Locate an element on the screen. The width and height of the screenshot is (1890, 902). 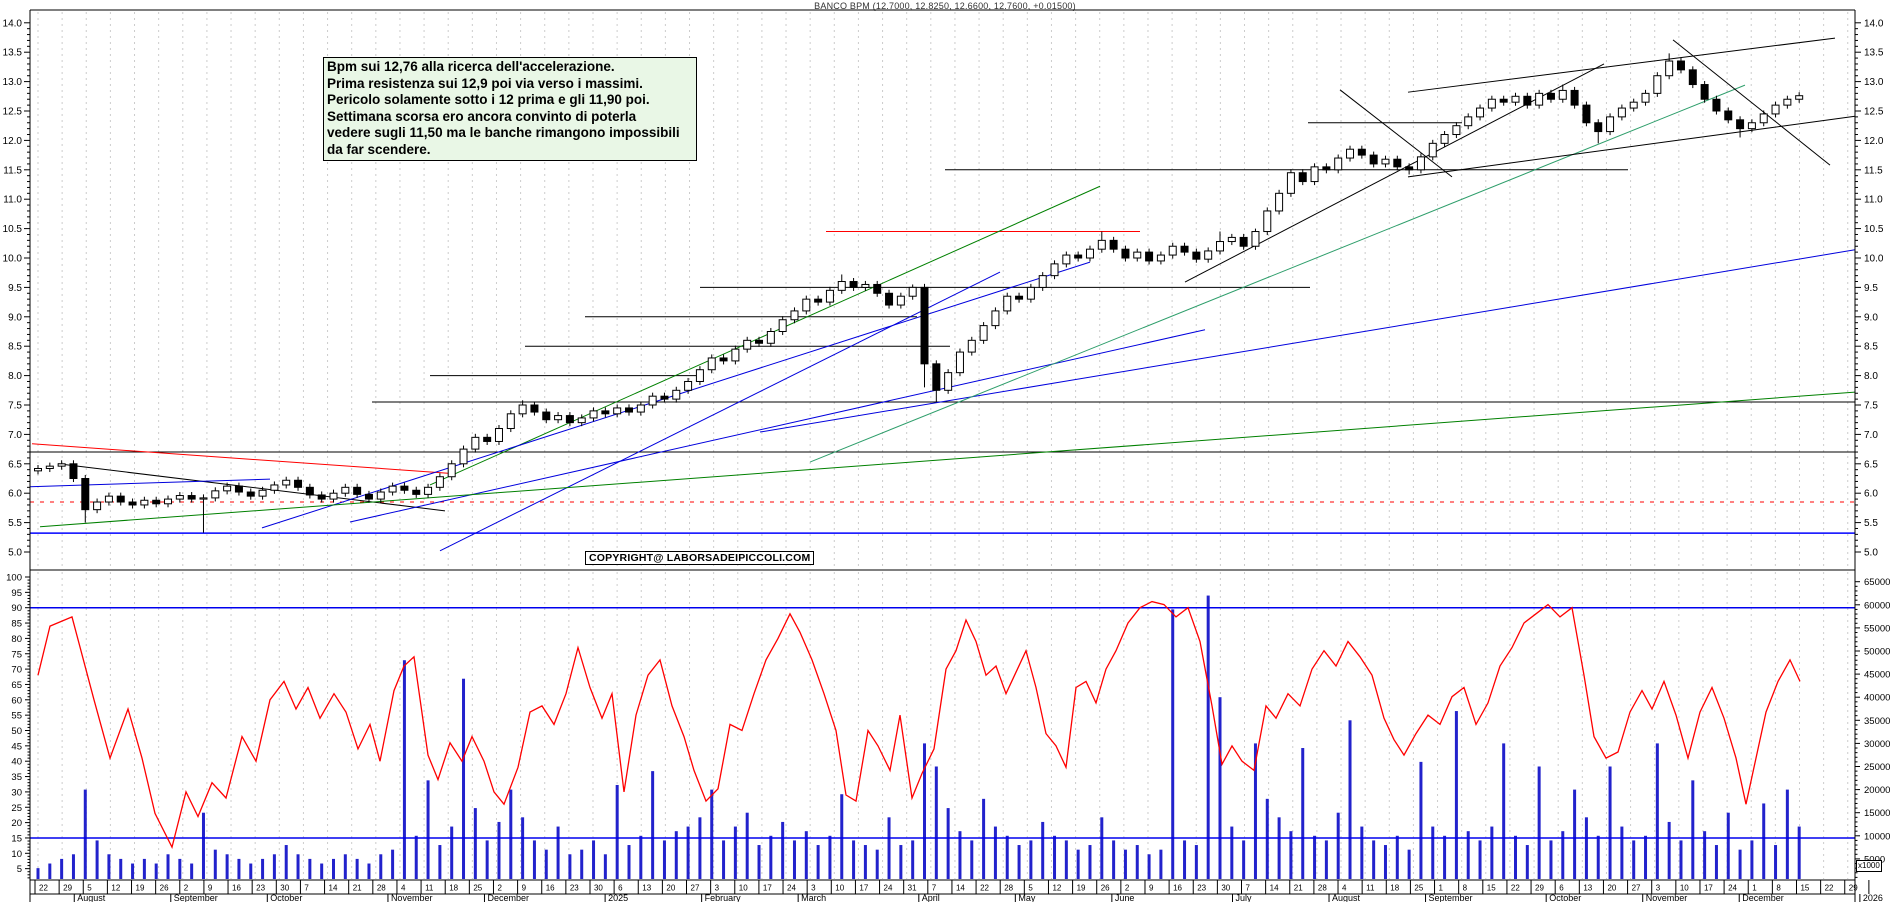
osc-axis-label: 75 is located at coordinates (16, 654).